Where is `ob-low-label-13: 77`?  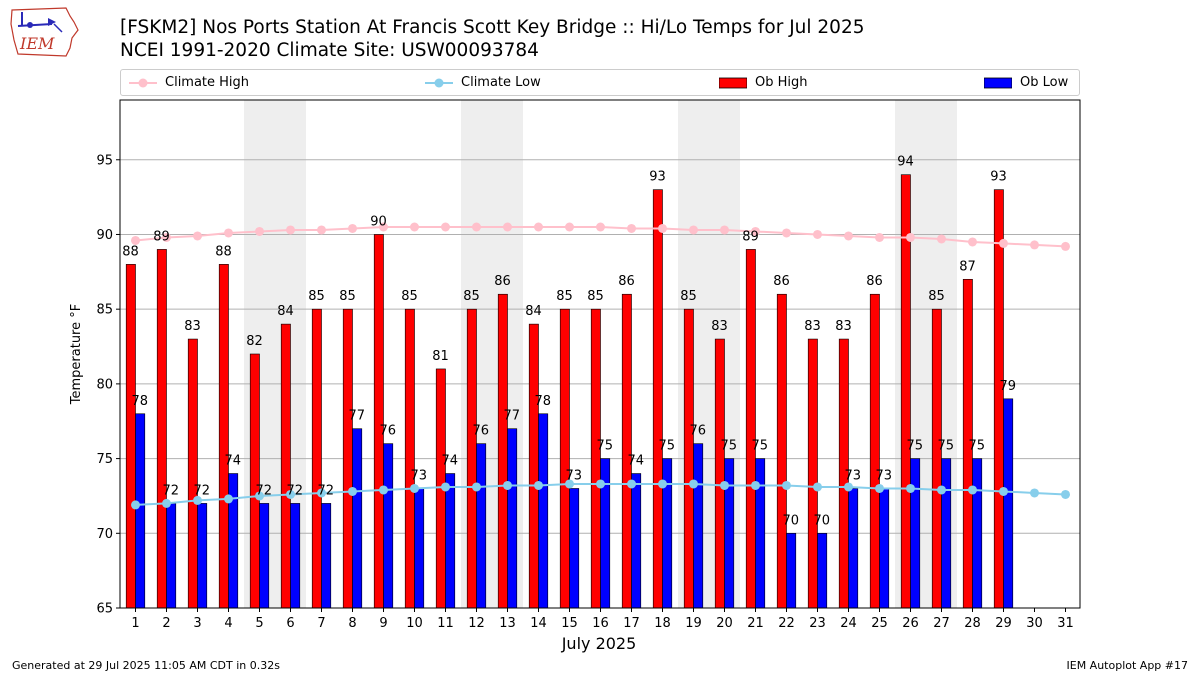 ob-low-label-13: 77 is located at coordinates (512, 416).